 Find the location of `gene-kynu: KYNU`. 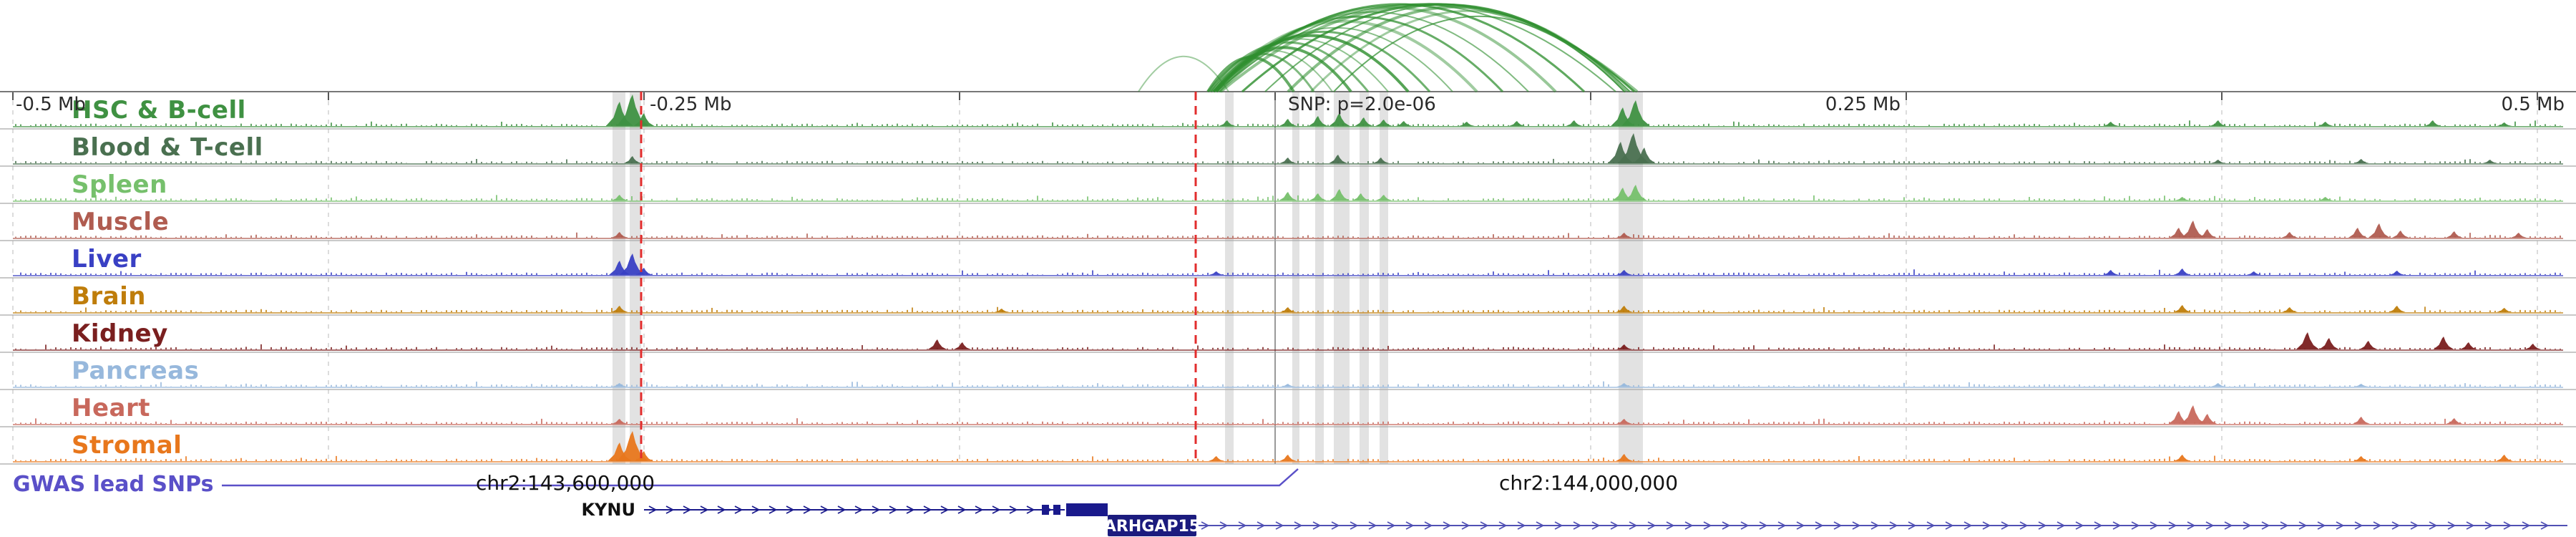

gene-kynu: KYNU is located at coordinates (844, 510).